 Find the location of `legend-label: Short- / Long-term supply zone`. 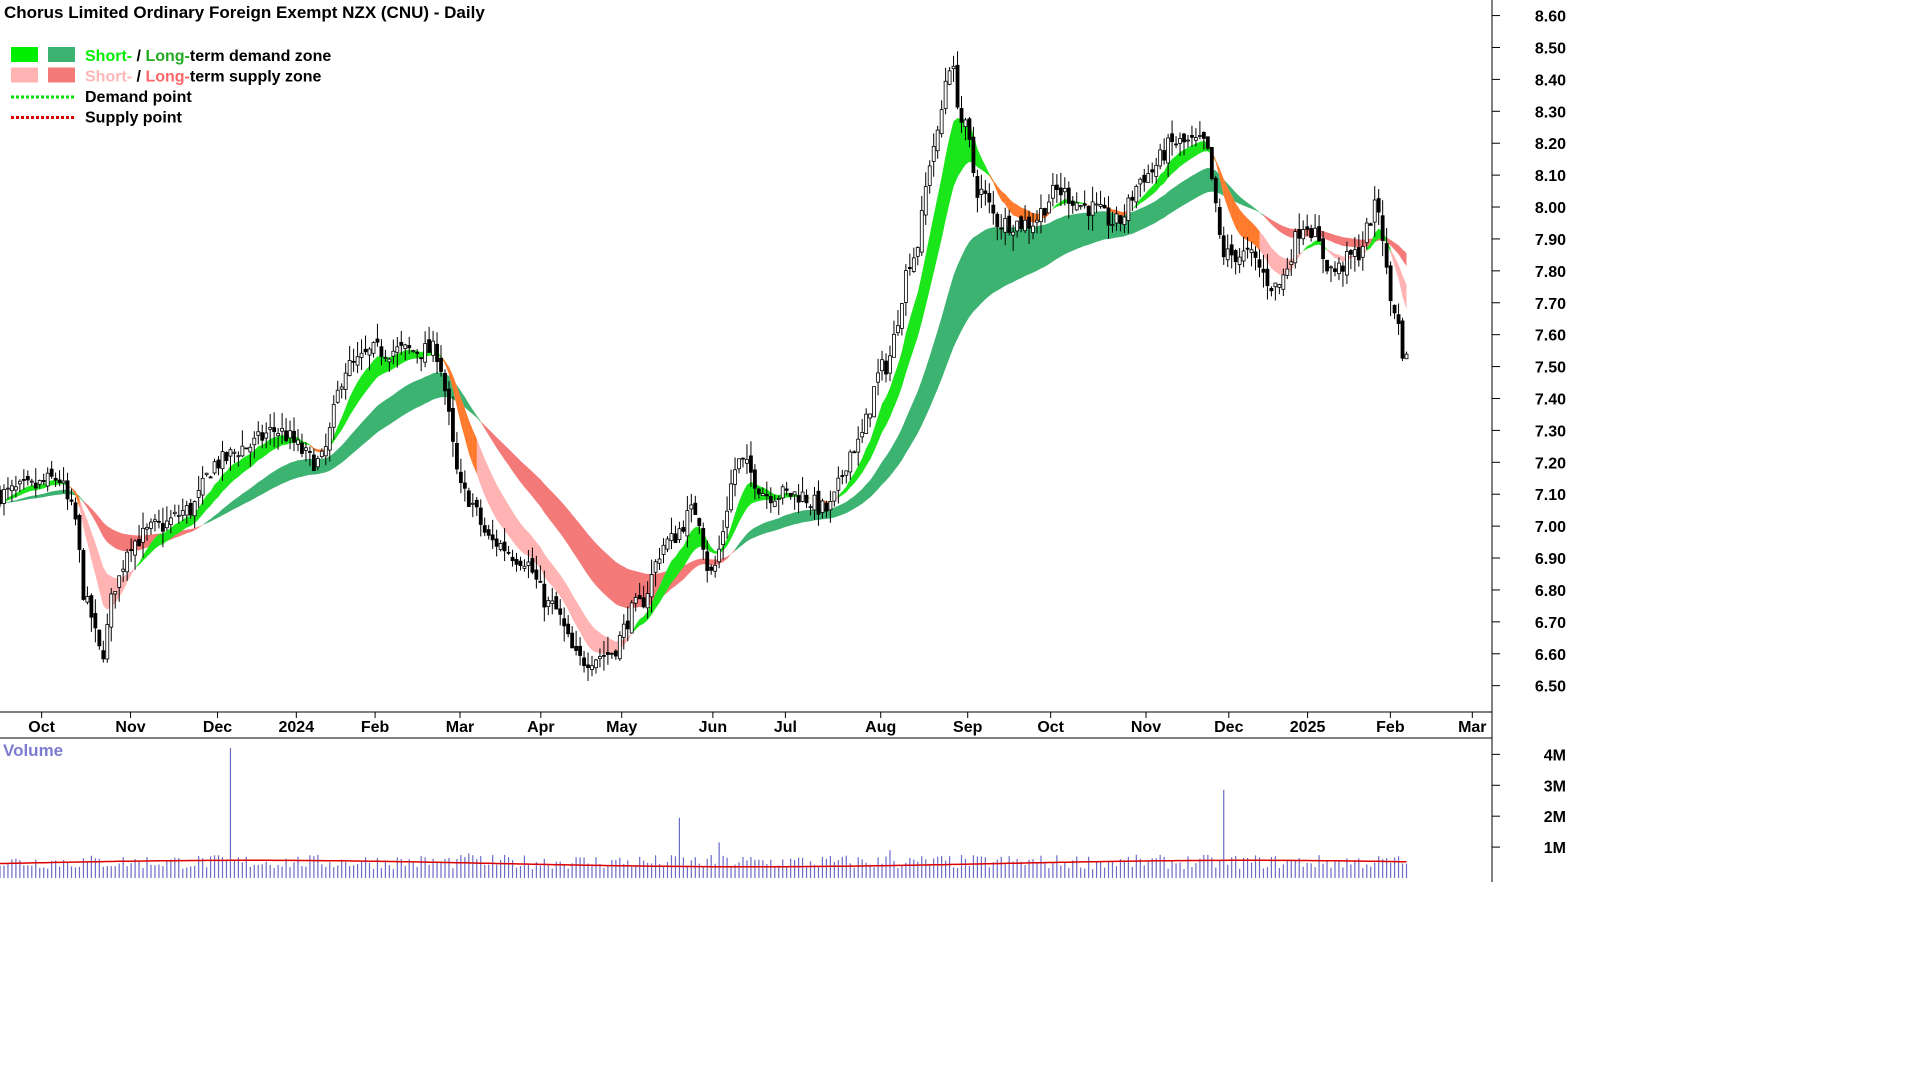

legend-label: Short- / Long-term supply zone is located at coordinates (203, 77).